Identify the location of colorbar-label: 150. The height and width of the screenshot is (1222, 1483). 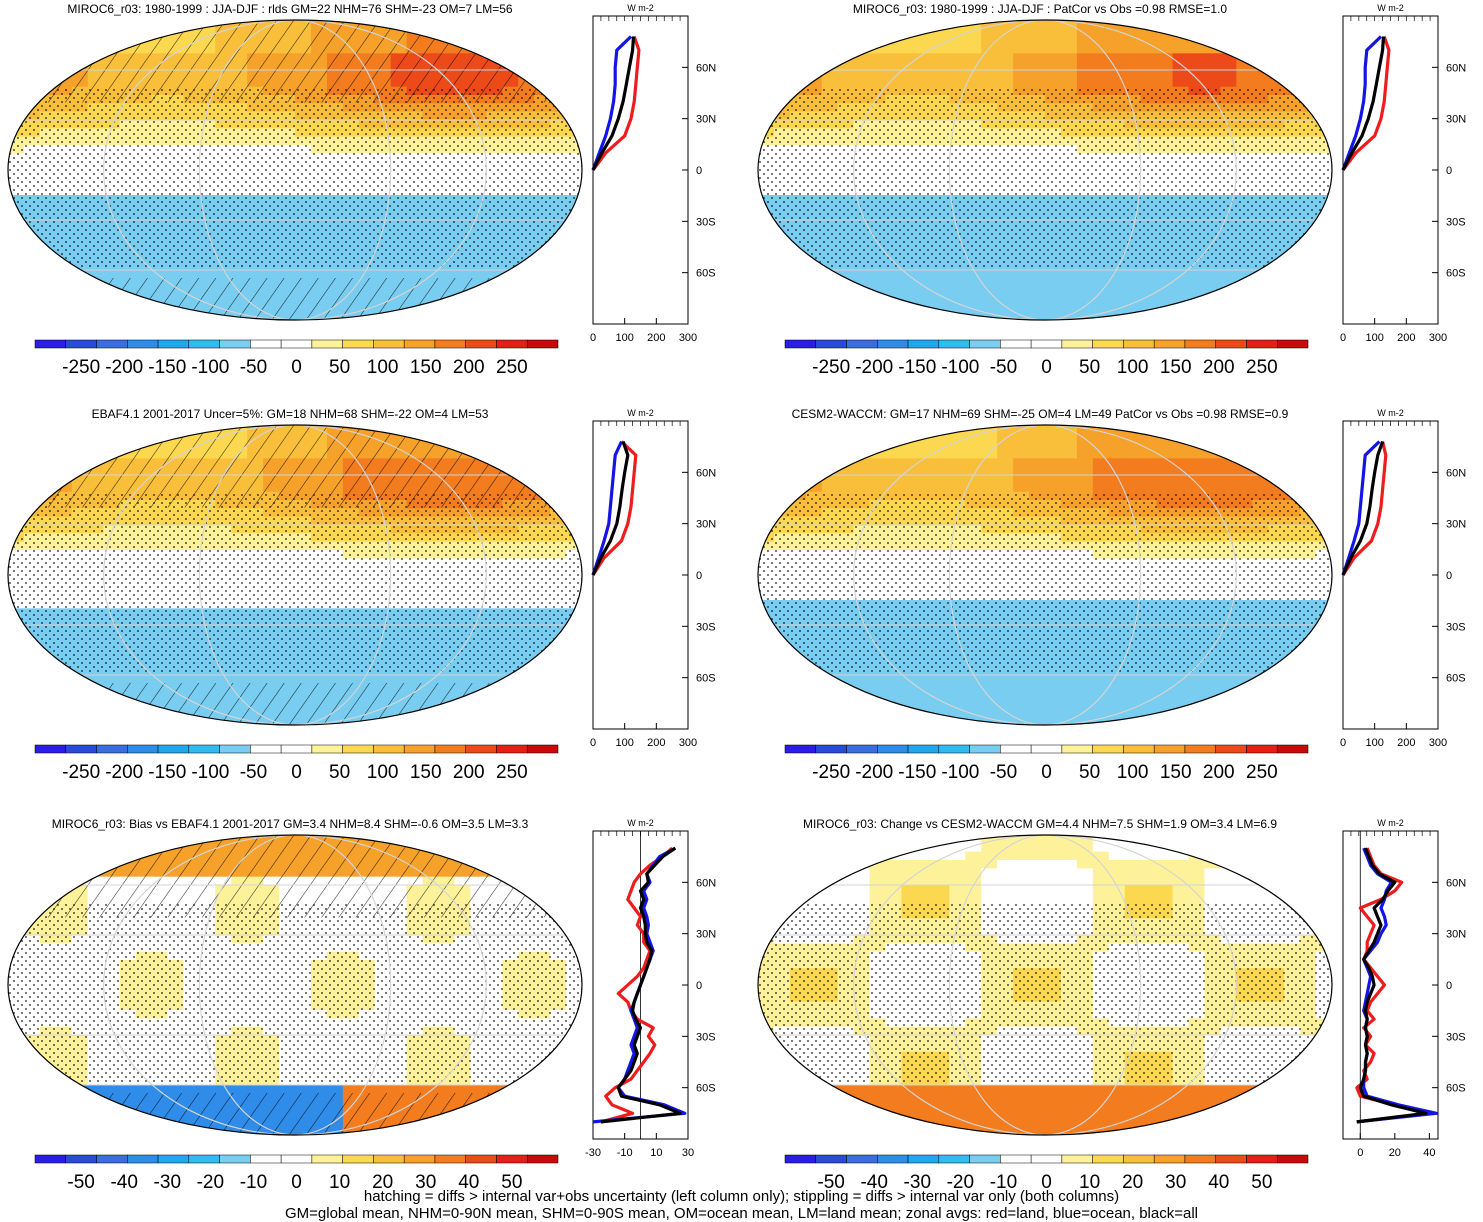
(426, 772).